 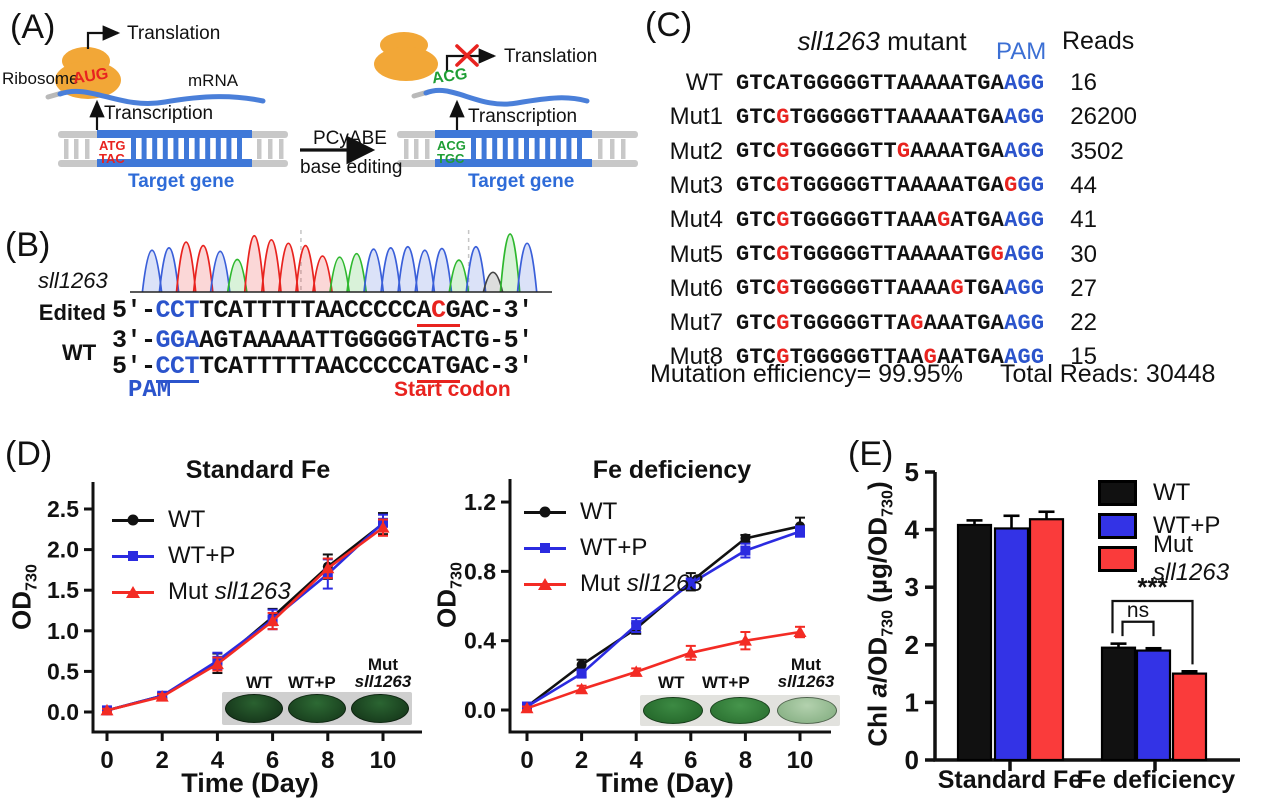 What do you see at coordinates (322, 312) in the screenshot?
I see `edited-sequence: 5'-CCTTCATTTTTAACCCCCACGAC-3'` at bounding box center [322, 312].